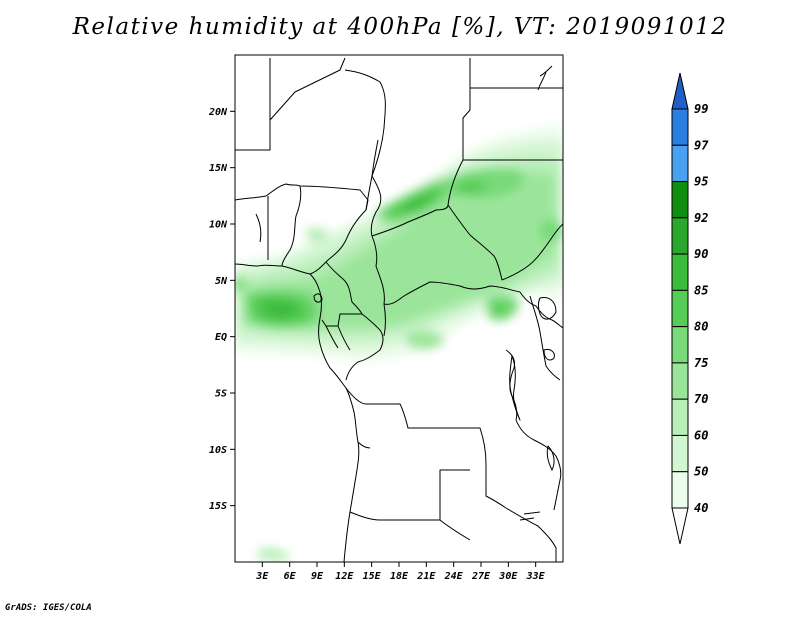 This screenshot has height=618, width=800. Describe the element at coordinates (218, 506) in the screenshot. I see `lat-tick-label: 15S` at that location.